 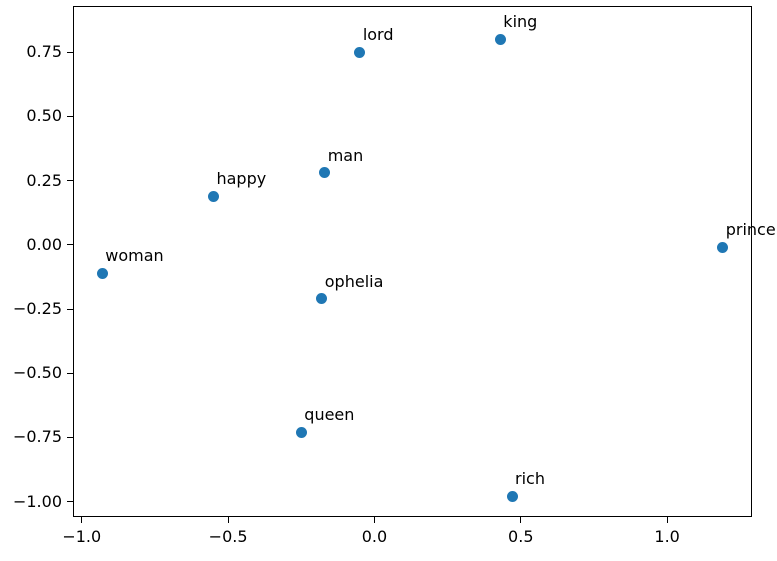 What do you see at coordinates (374, 536) in the screenshot?
I see `x-tick-label: 0.0` at bounding box center [374, 536].